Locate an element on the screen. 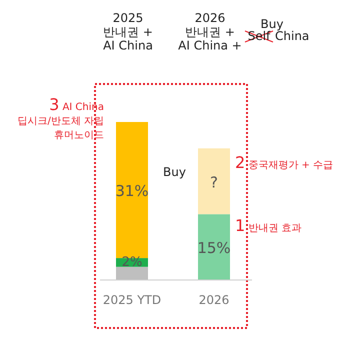  text: 2025 반내권 + AI China is located at coordinates (128, 32).